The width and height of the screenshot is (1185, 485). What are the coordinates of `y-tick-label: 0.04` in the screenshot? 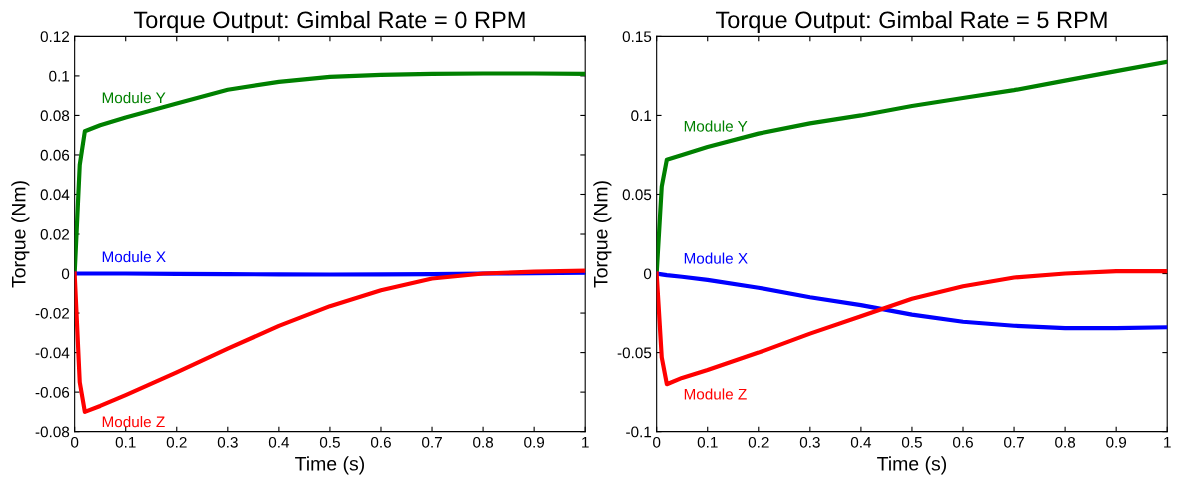 It's located at (55, 195).